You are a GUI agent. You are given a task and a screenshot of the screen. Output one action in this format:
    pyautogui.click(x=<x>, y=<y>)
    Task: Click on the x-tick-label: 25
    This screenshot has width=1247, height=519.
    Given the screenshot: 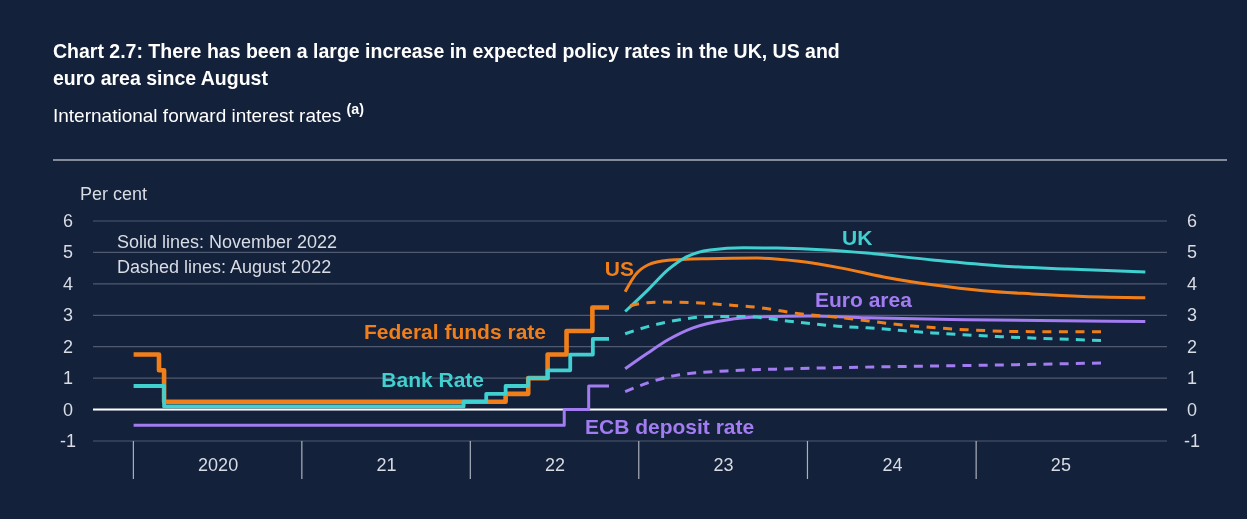 What is the action you would take?
    pyautogui.click(x=1060, y=464)
    